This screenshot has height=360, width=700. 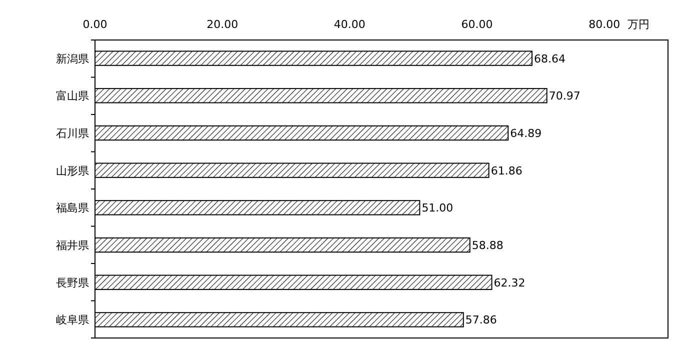 I want to click on data-label: 70.97, so click(x=564, y=96).